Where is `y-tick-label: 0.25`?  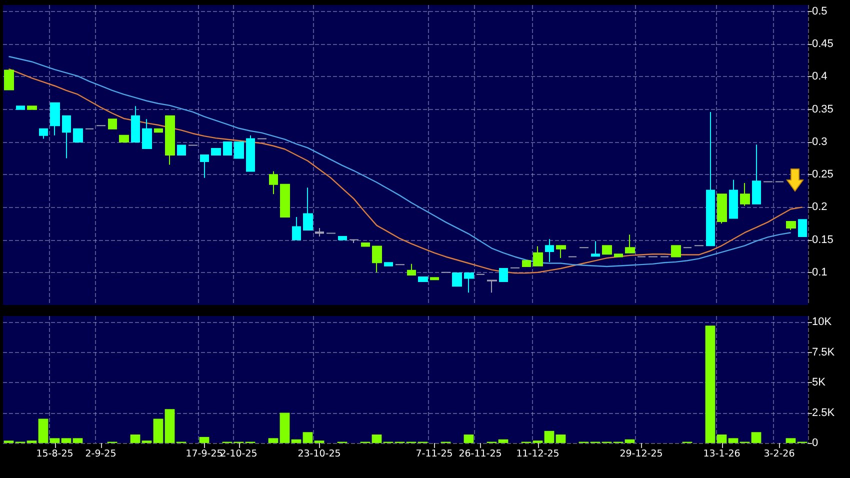 y-tick-label: 0.25 is located at coordinates (823, 174).